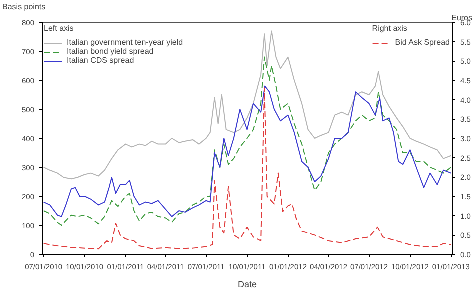 The width and height of the screenshot is (474, 292). I want to click on legend-label: Italian bond yield spread, so click(110, 51).